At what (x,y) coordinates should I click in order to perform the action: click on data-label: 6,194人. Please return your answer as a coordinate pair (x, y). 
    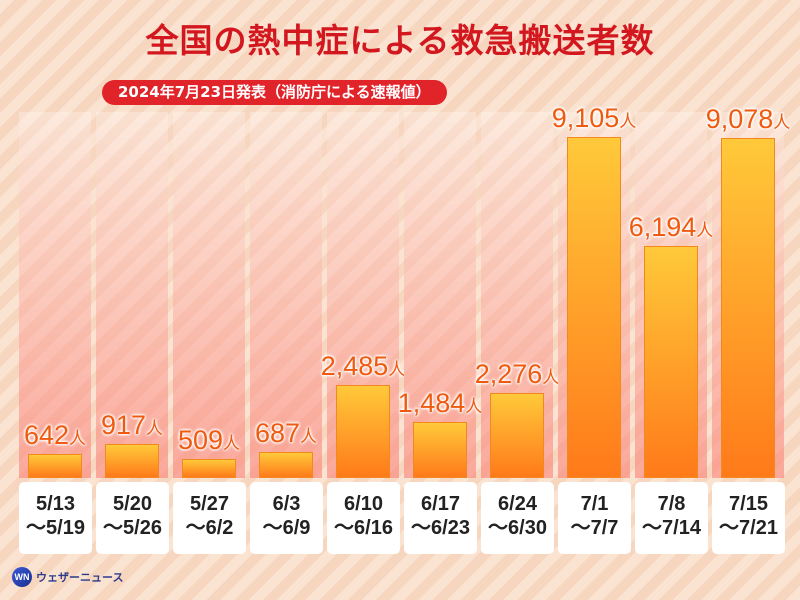
    Looking at the image, I should click on (671, 227).